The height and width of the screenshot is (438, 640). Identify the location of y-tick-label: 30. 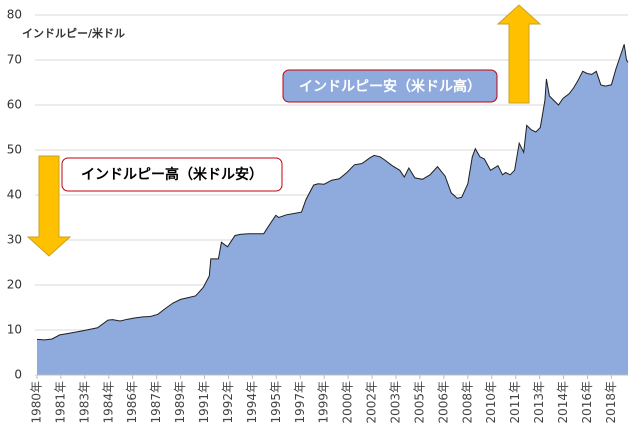
(14, 240).